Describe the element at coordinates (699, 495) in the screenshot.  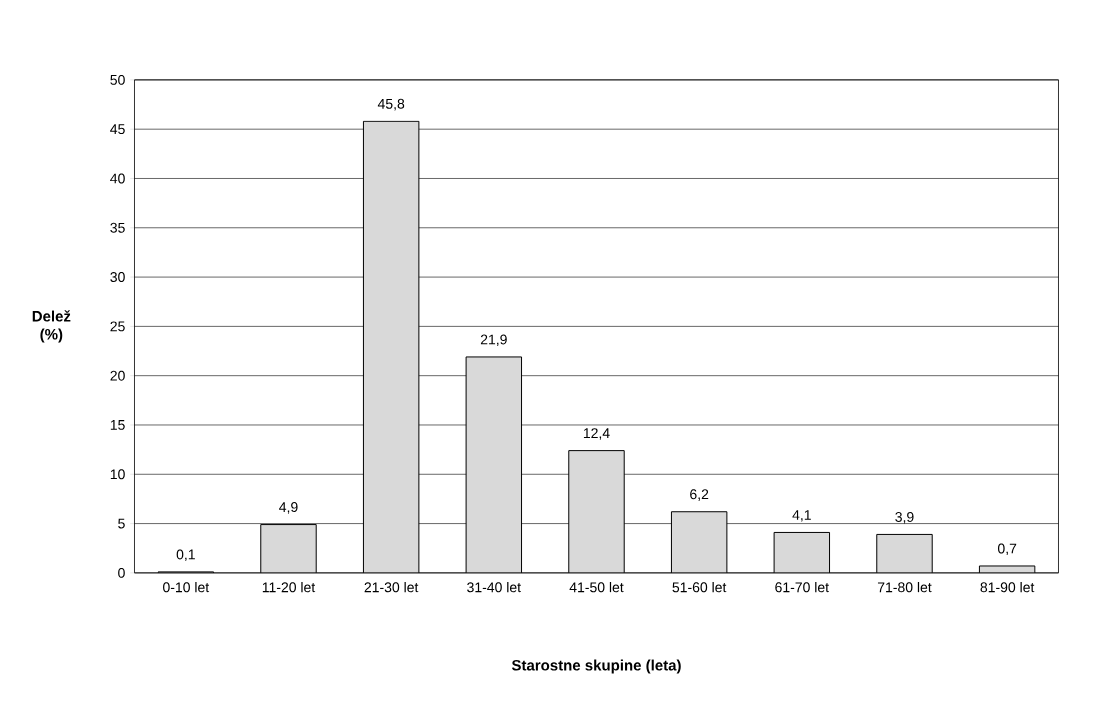
I see `data-label: 6,2` at that location.